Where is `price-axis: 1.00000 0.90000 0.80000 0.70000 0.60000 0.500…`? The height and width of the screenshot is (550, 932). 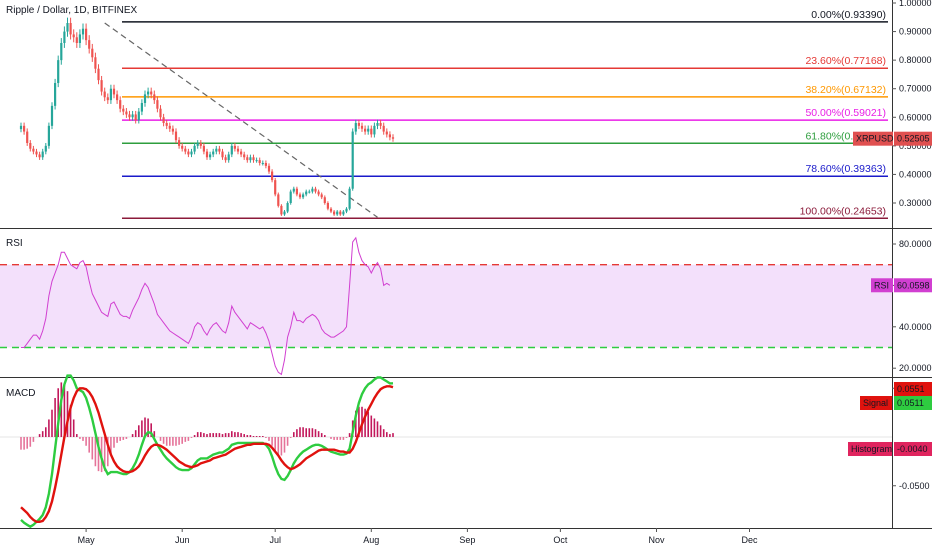
price-axis: 1.00000 0.90000 0.80000 0.70000 0.60000 0.500… is located at coordinates (912, 104).